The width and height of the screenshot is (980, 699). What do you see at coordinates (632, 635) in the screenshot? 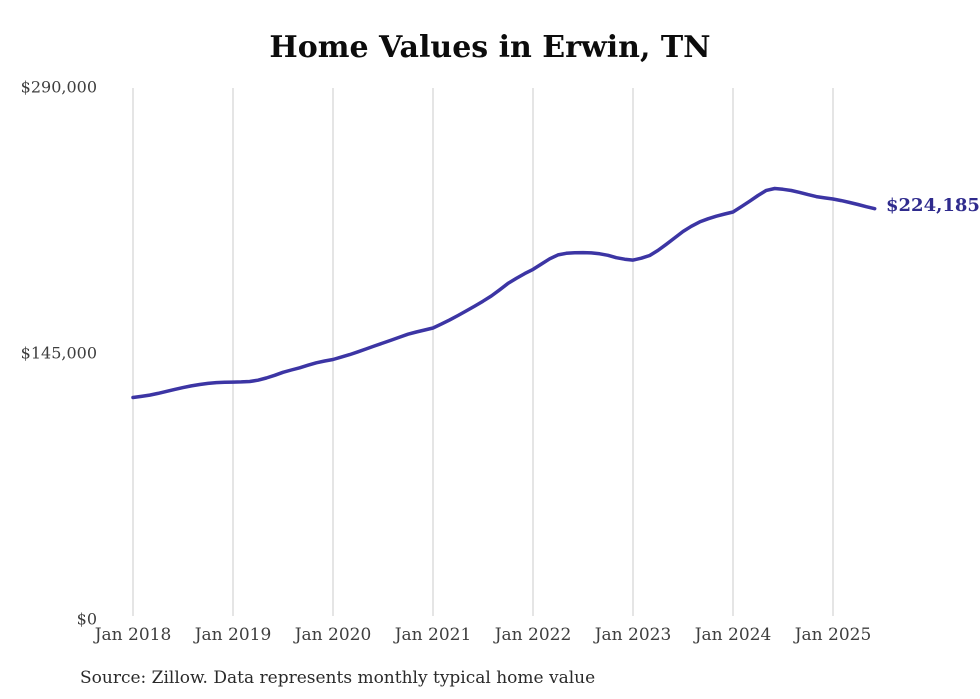
I see `x-tick-label: Jan 2023` at bounding box center [632, 635].